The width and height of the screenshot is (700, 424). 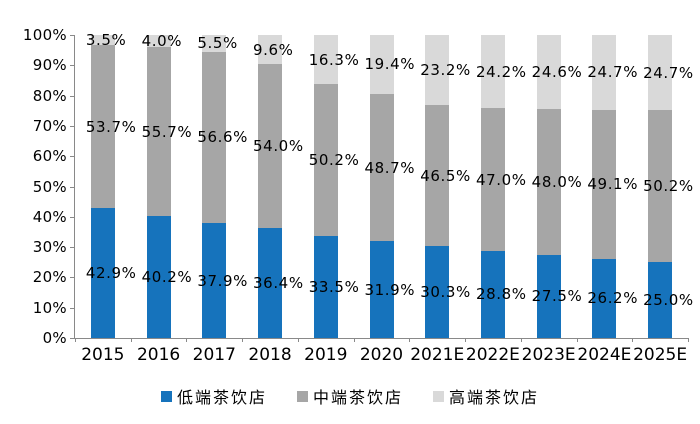 I want to click on value-label-中端茶饮店: 50.2%, so click(x=668, y=186).